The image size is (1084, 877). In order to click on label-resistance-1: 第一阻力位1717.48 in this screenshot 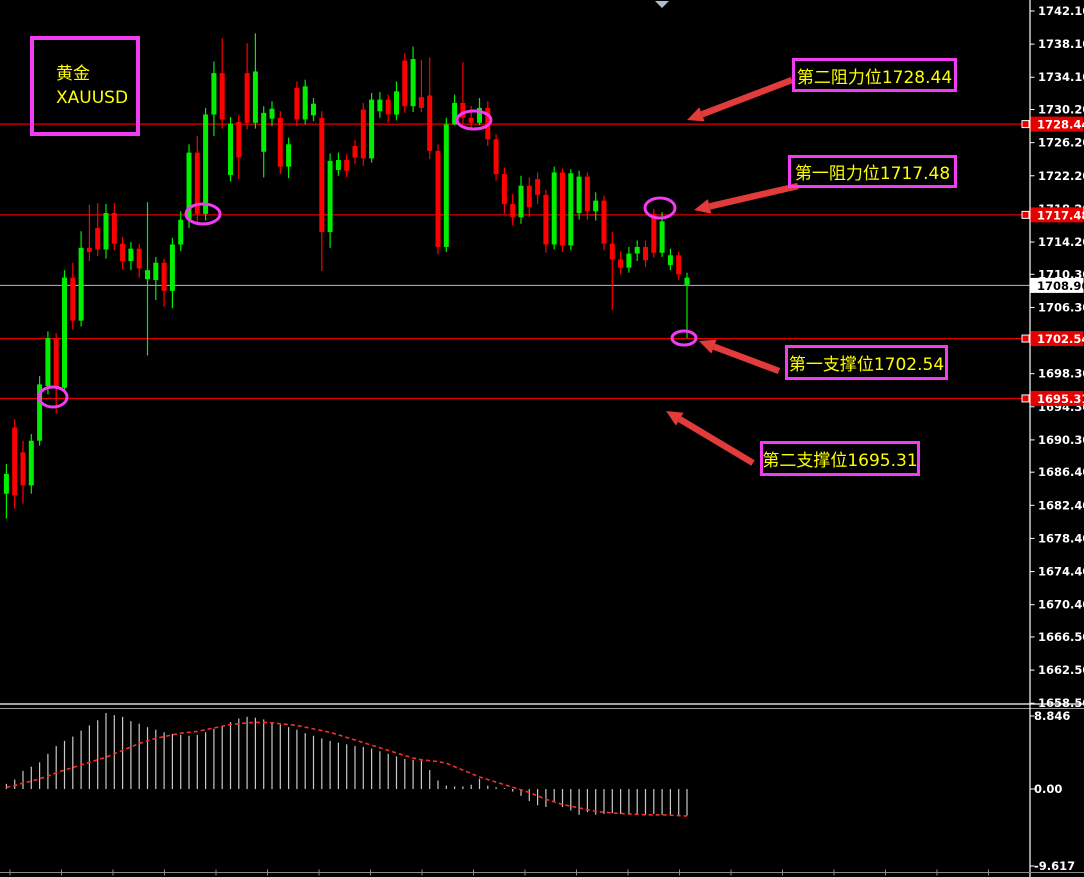, I will do `click(872, 171)`.